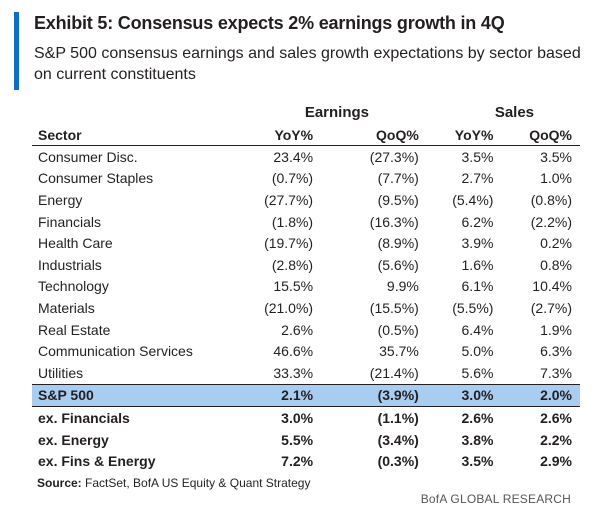 Image resolution: width=603 pixels, height=516 pixels. Describe the element at coordinates (293, 156) in the screenshot. I see `cell-earnings-yoy: 23.4%` at that location.